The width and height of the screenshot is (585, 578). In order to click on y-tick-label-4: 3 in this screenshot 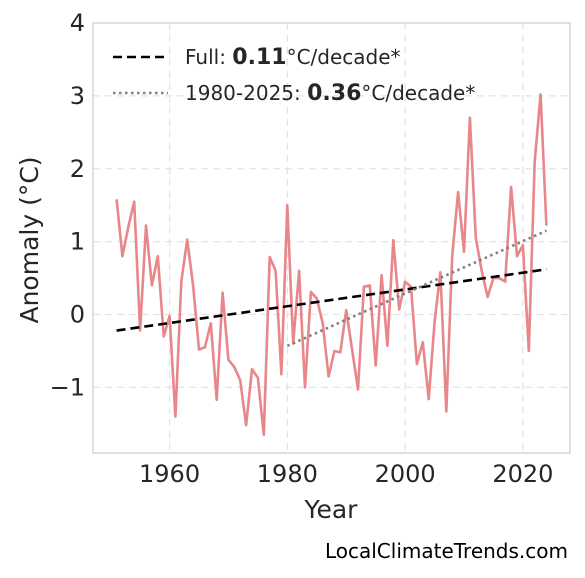, I will do `click(77, 96)`.